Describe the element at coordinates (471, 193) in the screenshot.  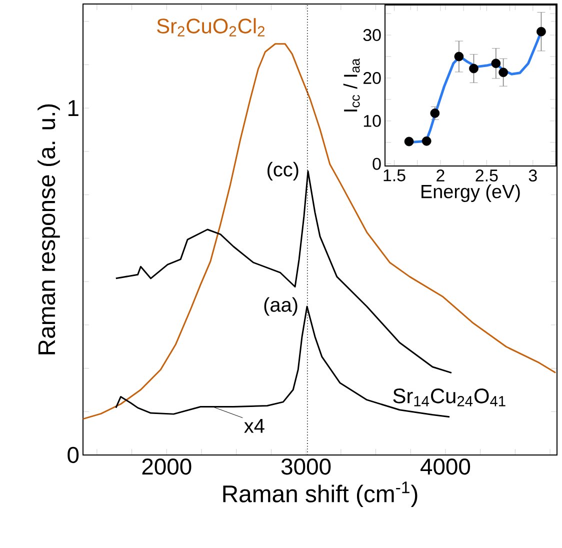
I see `x-axis-title: Energy (eV)` at that location.